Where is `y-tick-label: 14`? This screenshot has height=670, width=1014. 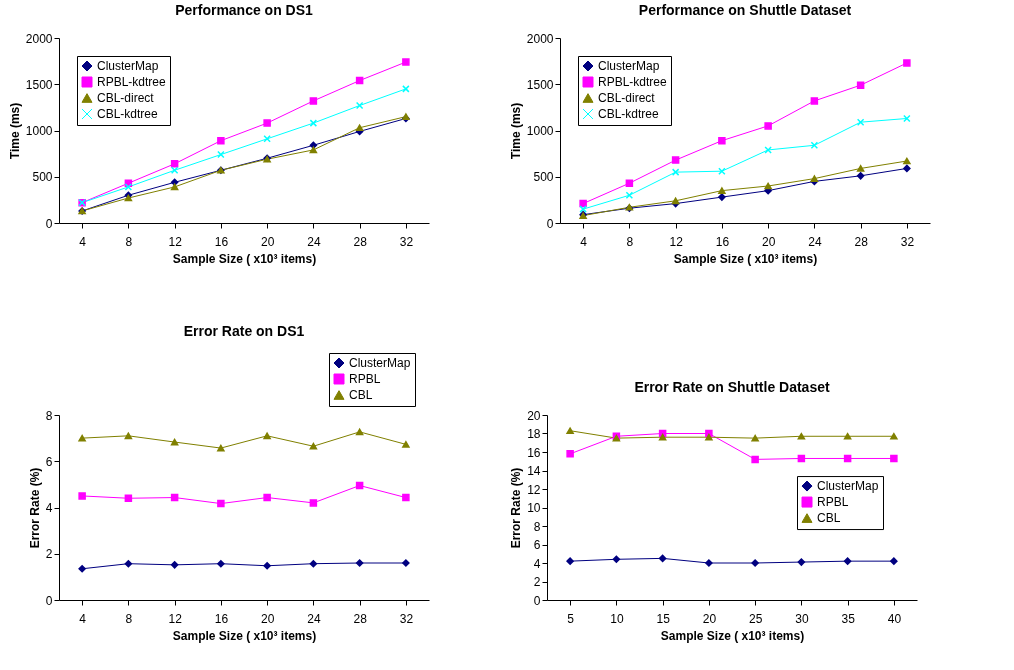
y-tick-label: 14 is located at coordinates (534, 471).